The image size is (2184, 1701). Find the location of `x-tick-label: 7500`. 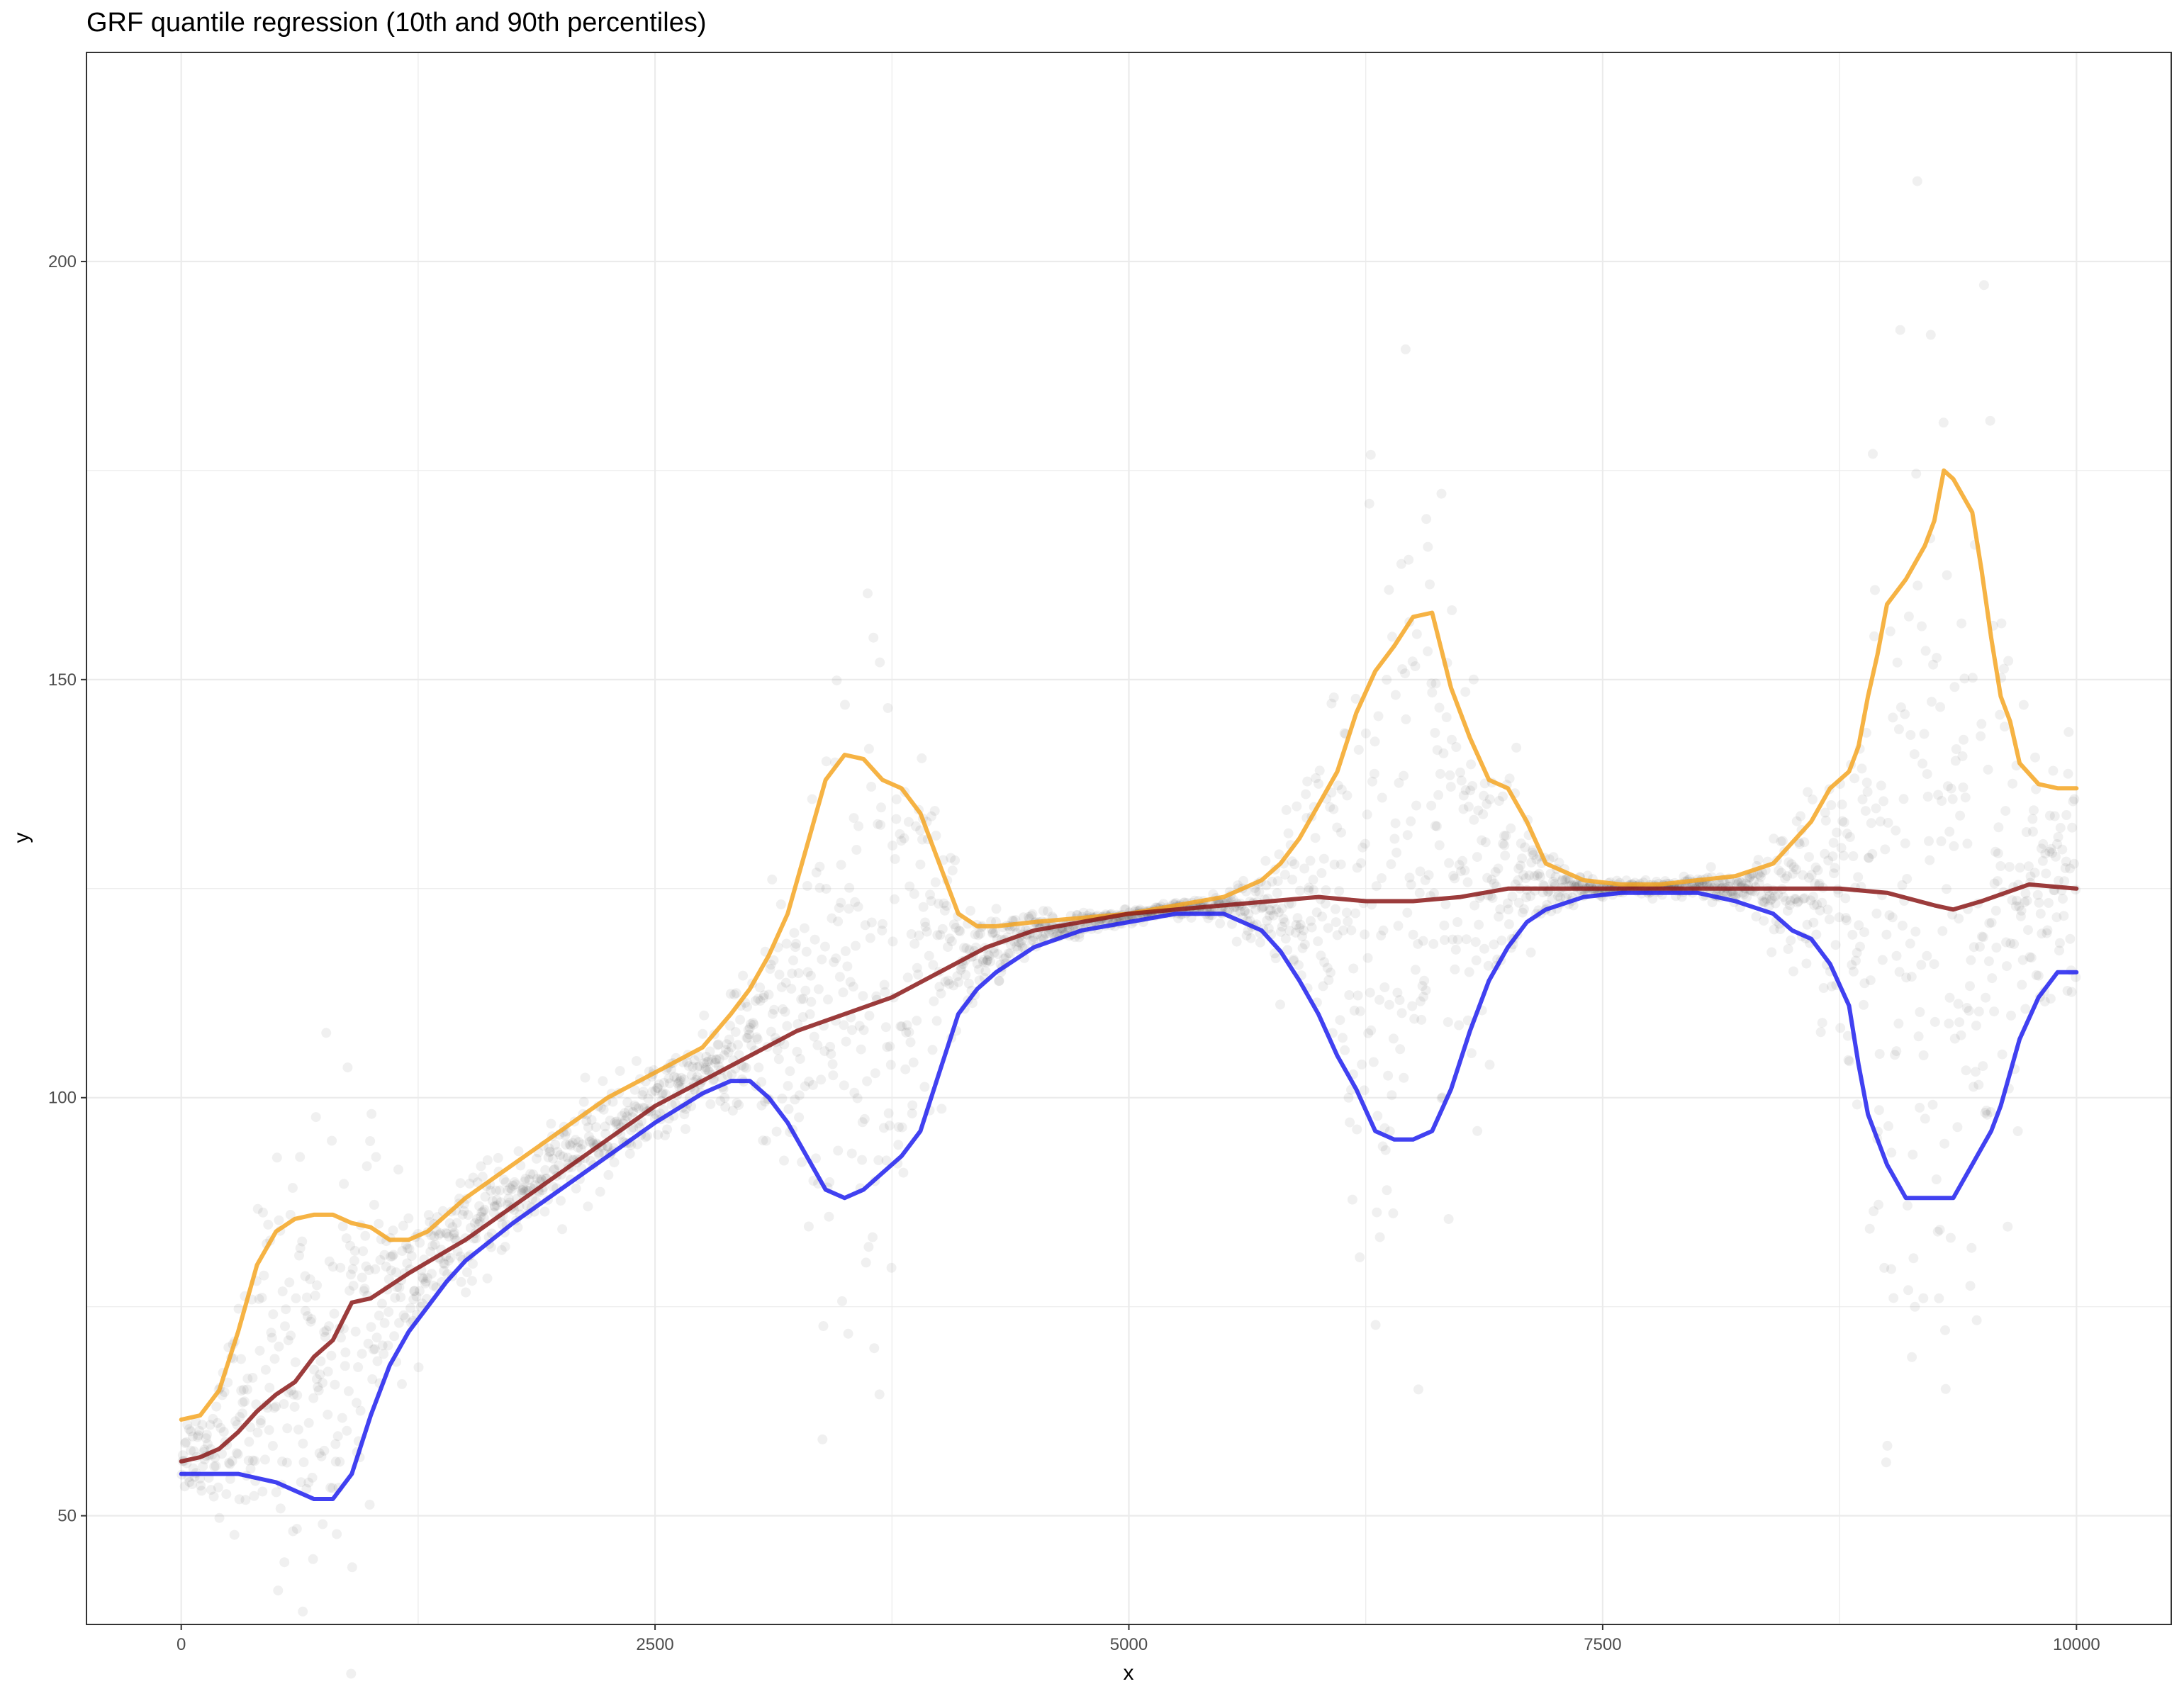

x-tick-label: 7500 is located at coordinates (1603, 1644).